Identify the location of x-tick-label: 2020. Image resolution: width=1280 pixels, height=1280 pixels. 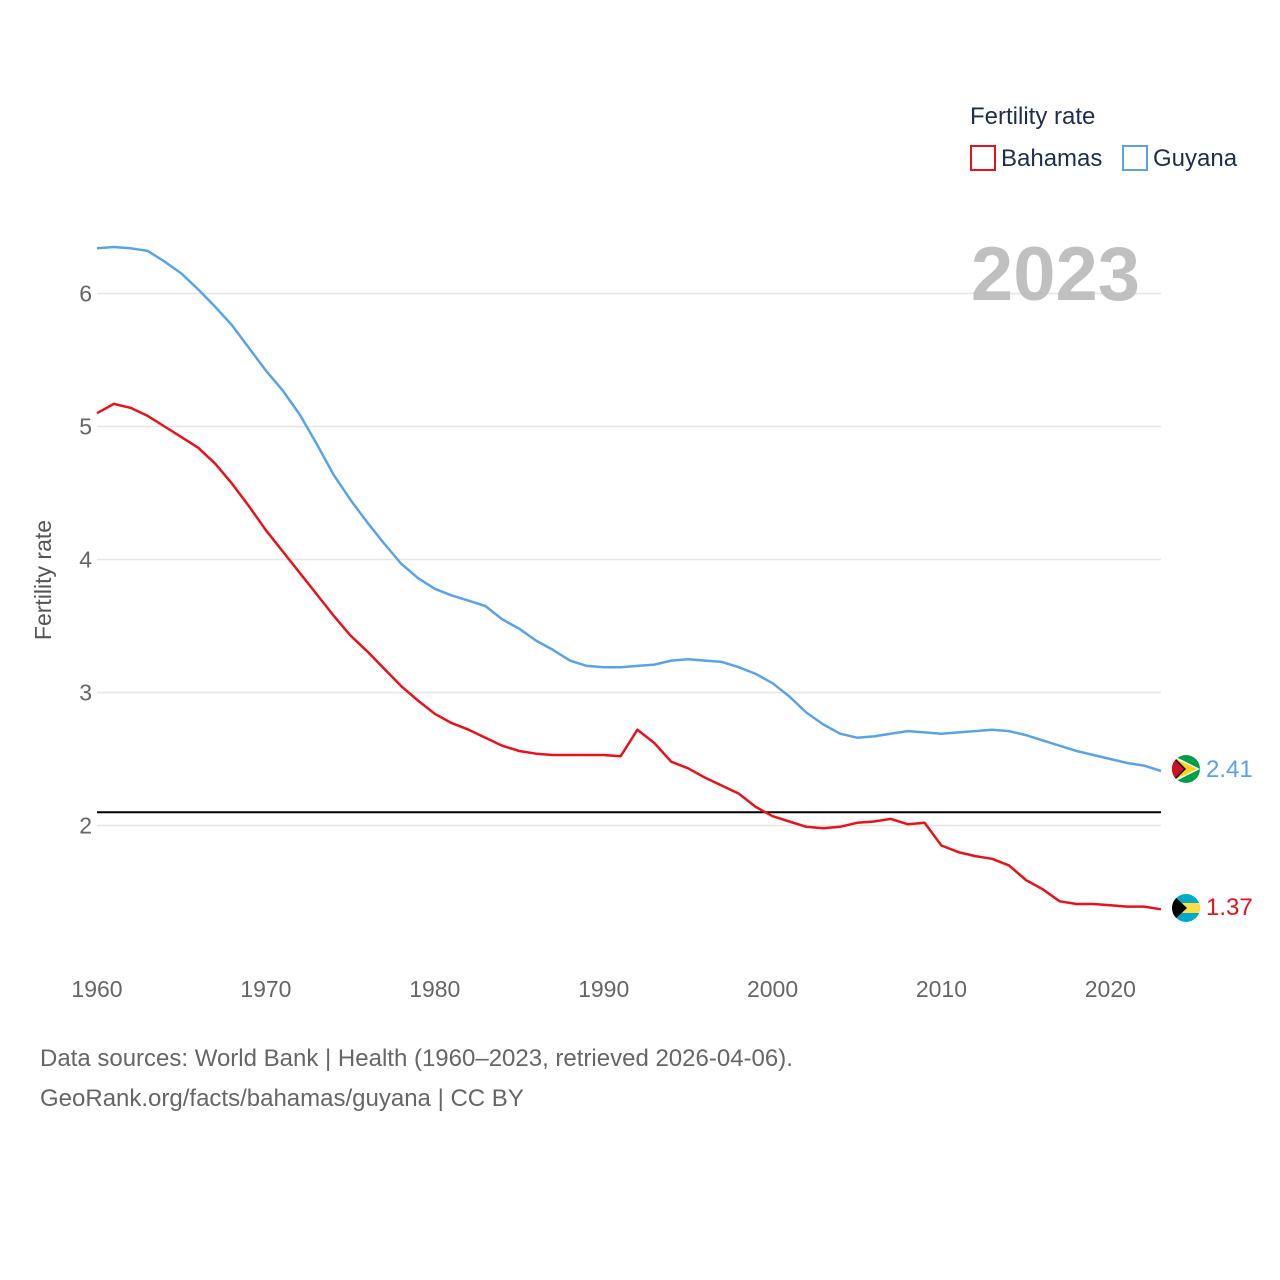
(1110, 989).